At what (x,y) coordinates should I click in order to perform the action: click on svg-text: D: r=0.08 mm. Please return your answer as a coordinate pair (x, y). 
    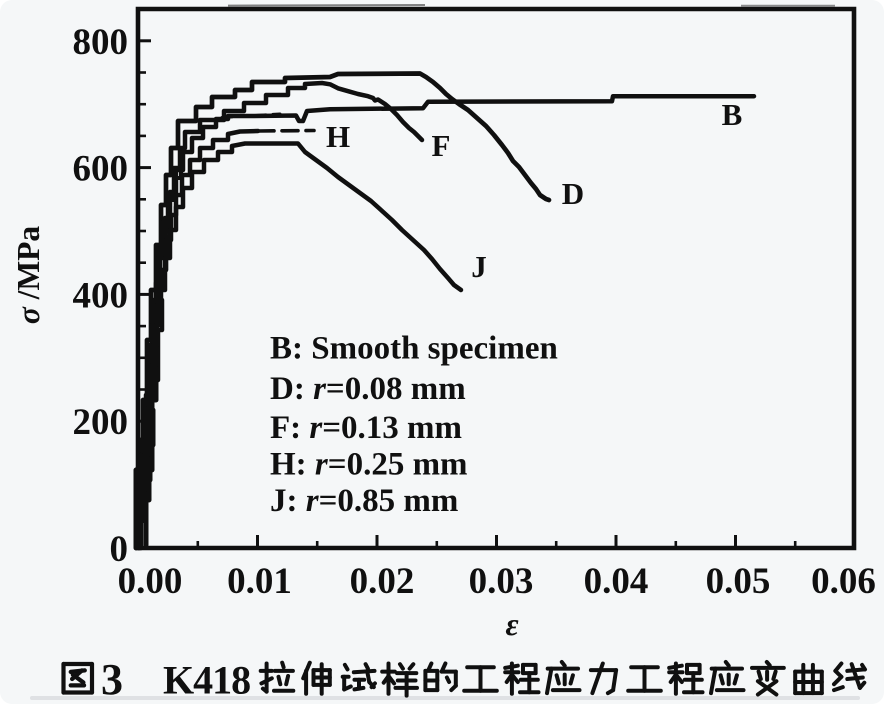
    Looking at the image, I should click on (368, 389).